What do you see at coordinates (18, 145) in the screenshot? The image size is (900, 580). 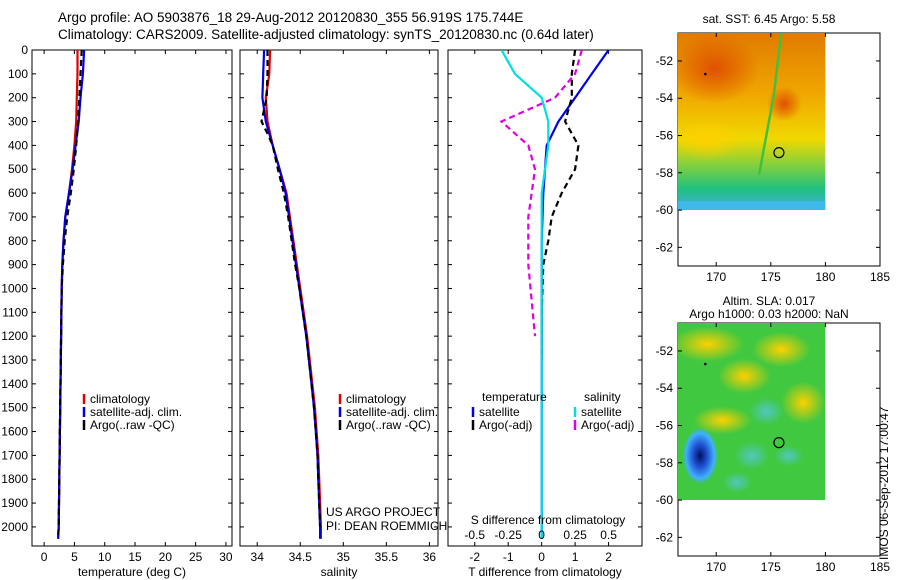 I see `y-tick-label: 400` at bounding box center [18, 145].